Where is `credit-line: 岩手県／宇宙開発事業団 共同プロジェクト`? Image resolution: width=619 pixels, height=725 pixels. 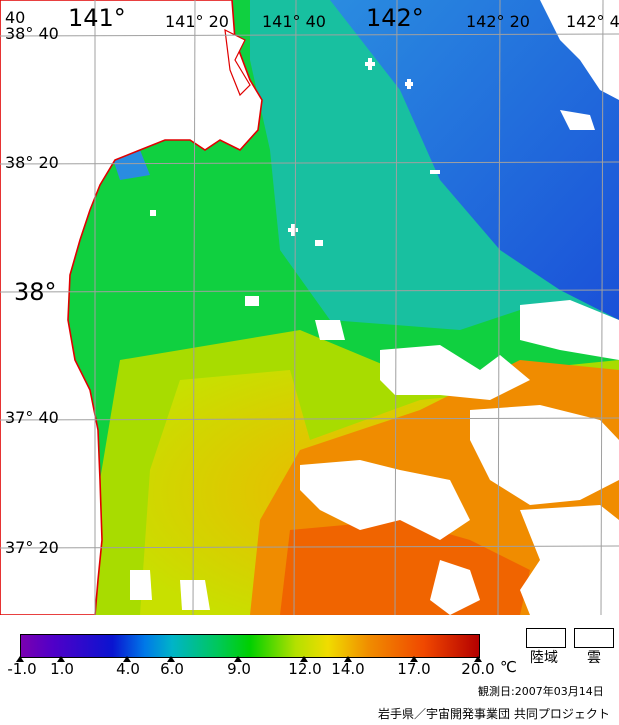 credit-line: 岩手県／宇宙開発事業団 共同プロジェクト is located at coordinates (494, 714).